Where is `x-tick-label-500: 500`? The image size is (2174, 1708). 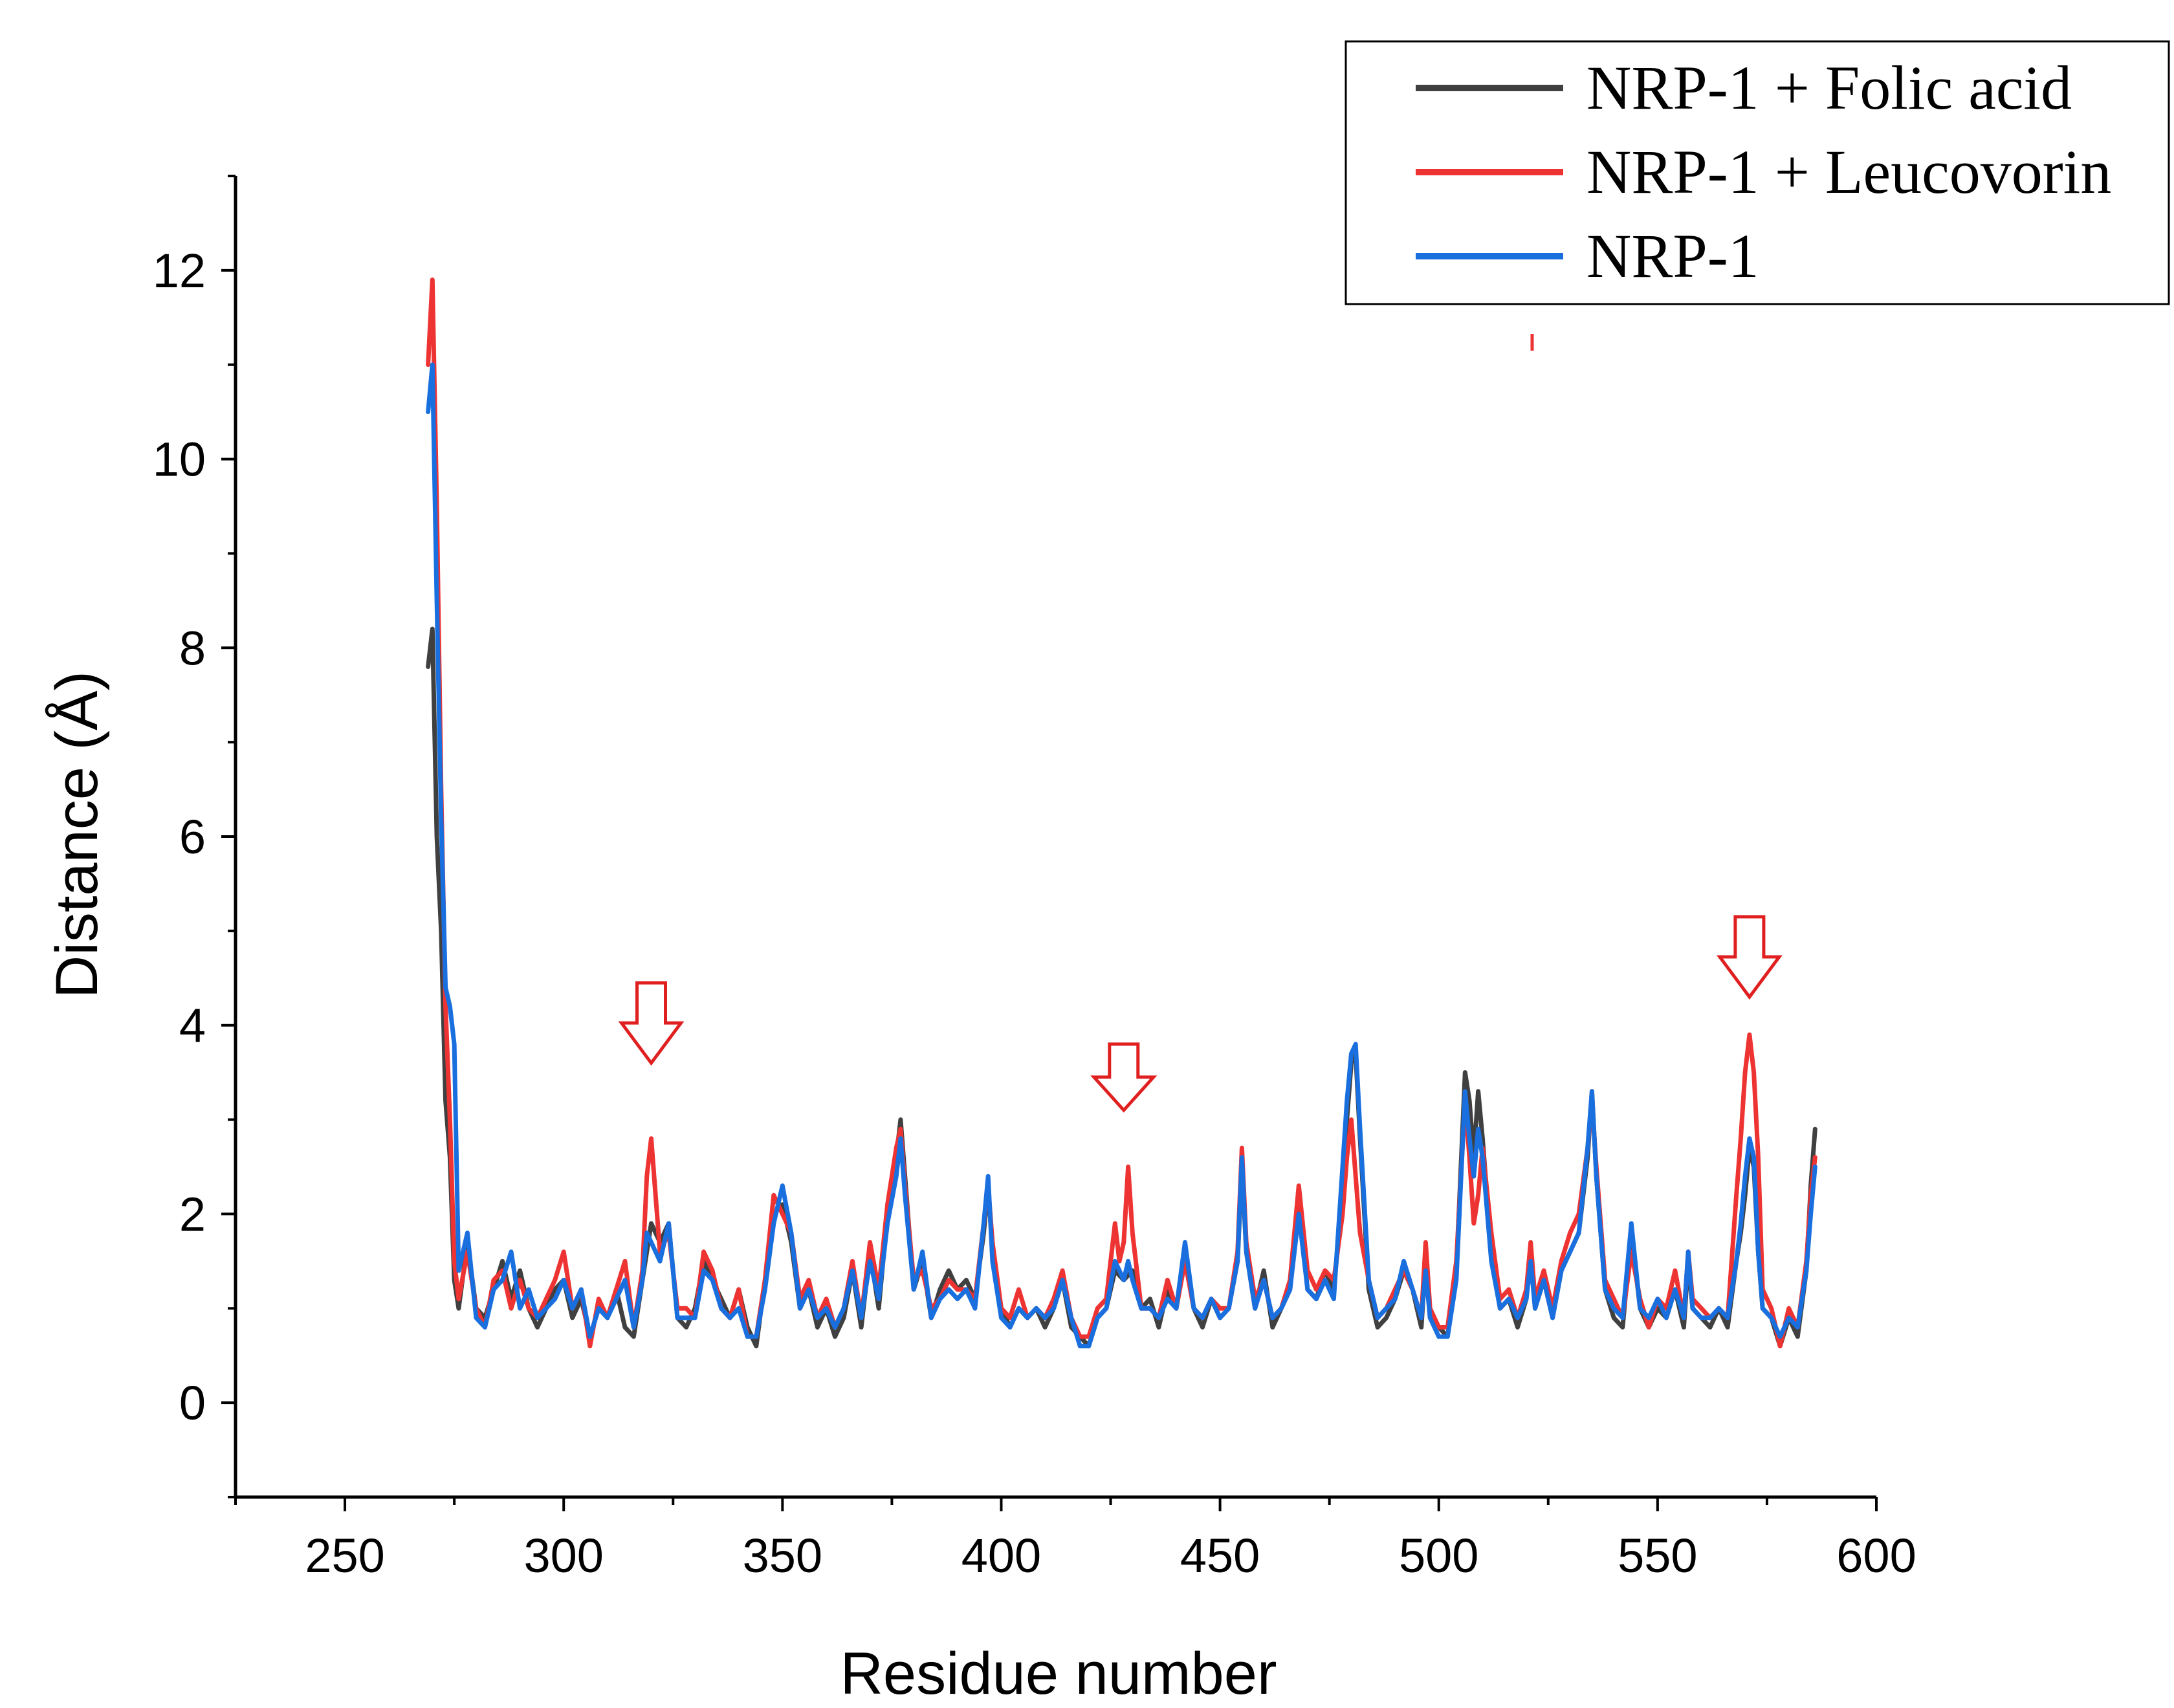 x-tick-label-500: 500 is located at coordinates (1438, 1555).